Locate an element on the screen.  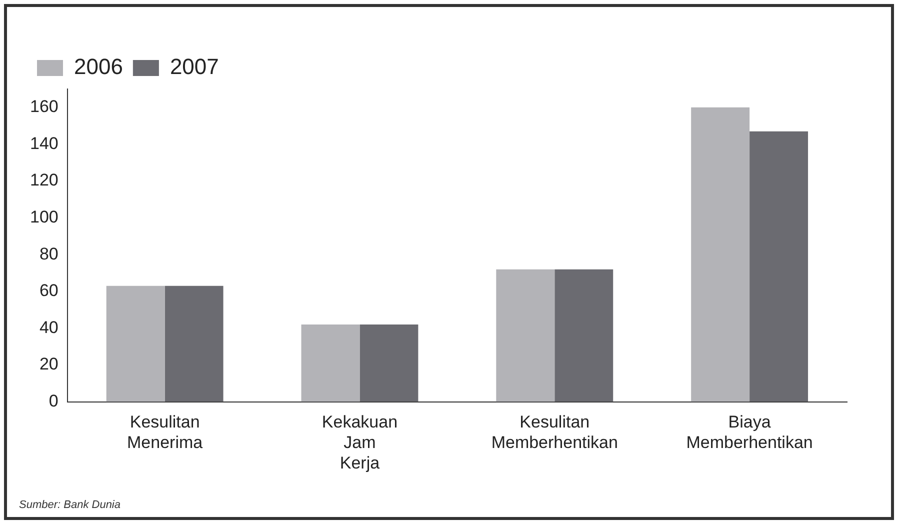
y-tick-label: 40 is located at coordinates (48, 327).